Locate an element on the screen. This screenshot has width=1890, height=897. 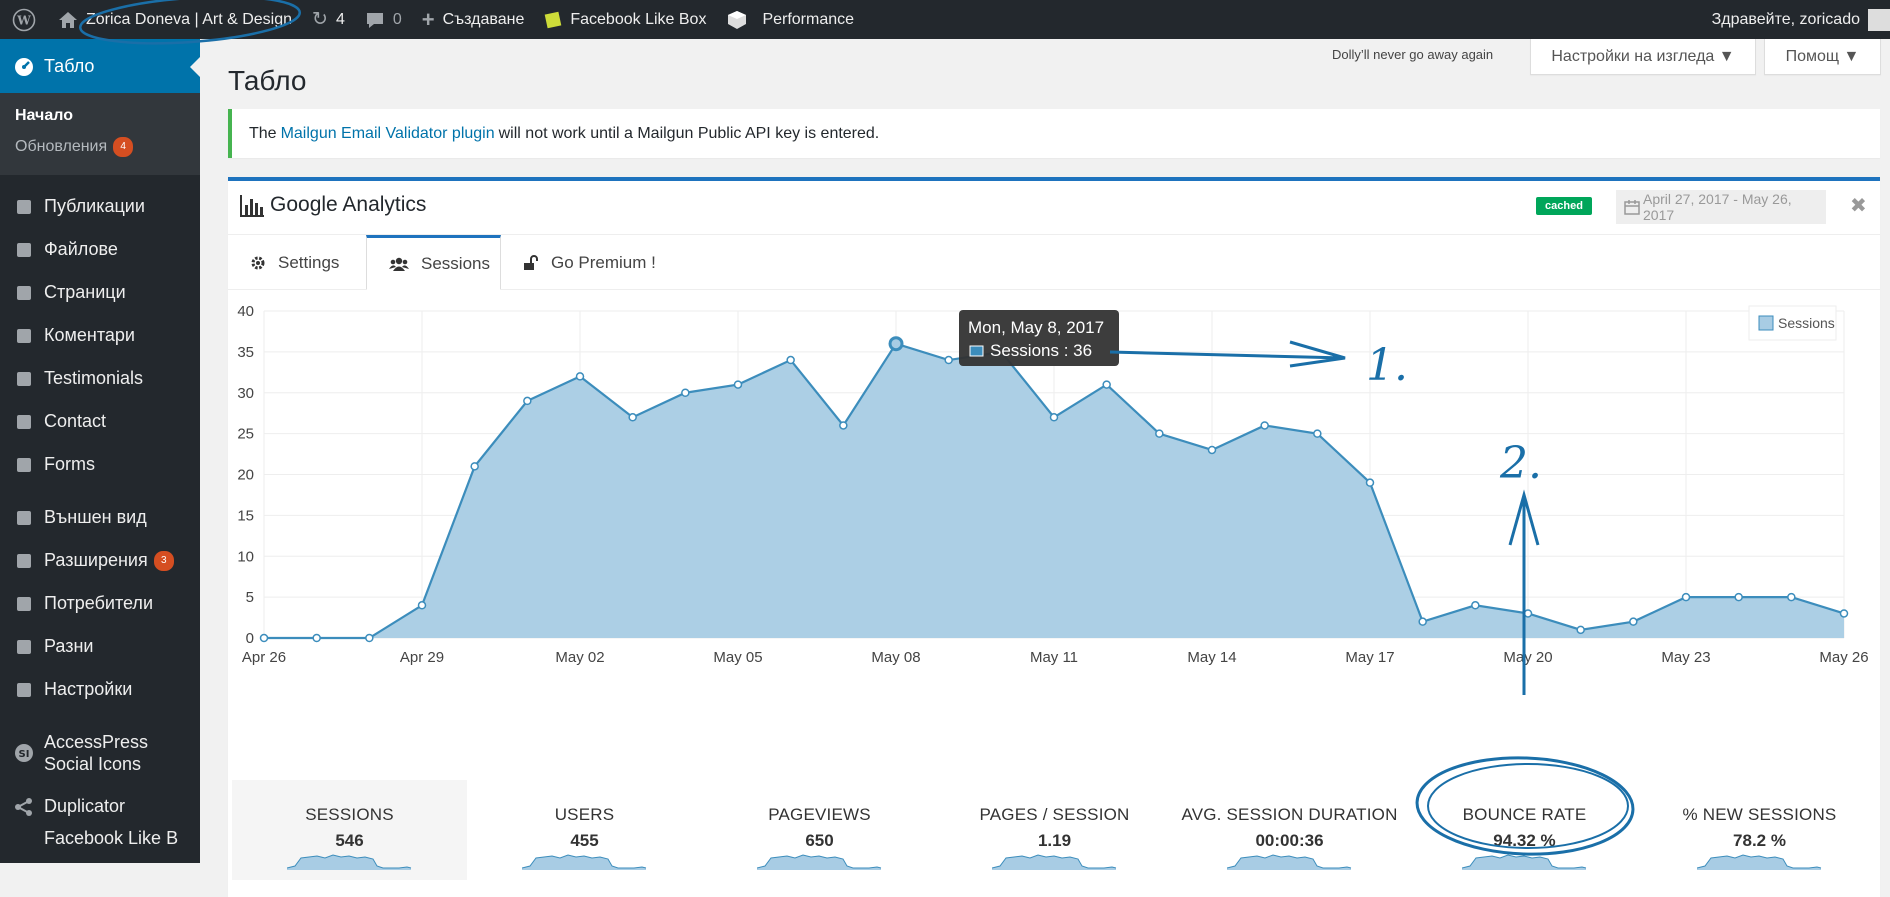
svg-text: W is located at coordinates (23, 20).